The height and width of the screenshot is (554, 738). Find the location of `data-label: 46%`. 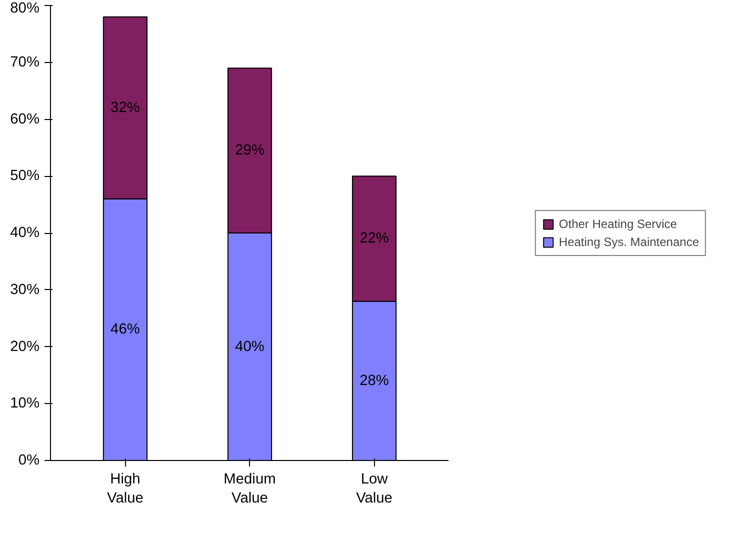

data-label: 46% is located at coordinates (125, 330).